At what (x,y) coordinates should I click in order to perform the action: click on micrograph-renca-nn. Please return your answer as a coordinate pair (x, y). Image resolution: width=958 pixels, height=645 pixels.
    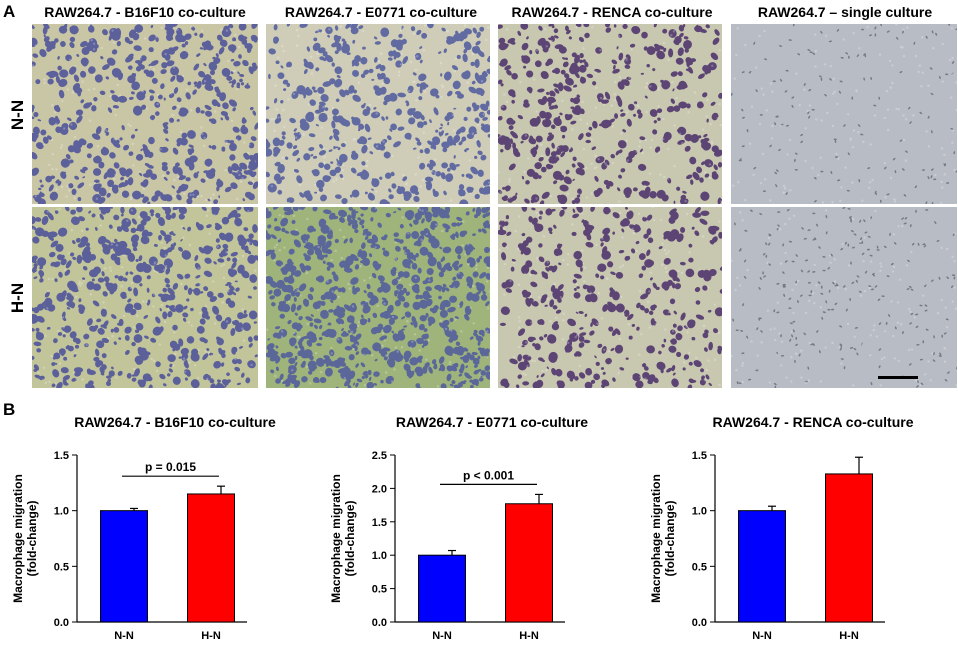
    Looking at the image, I should click on (610, 114).